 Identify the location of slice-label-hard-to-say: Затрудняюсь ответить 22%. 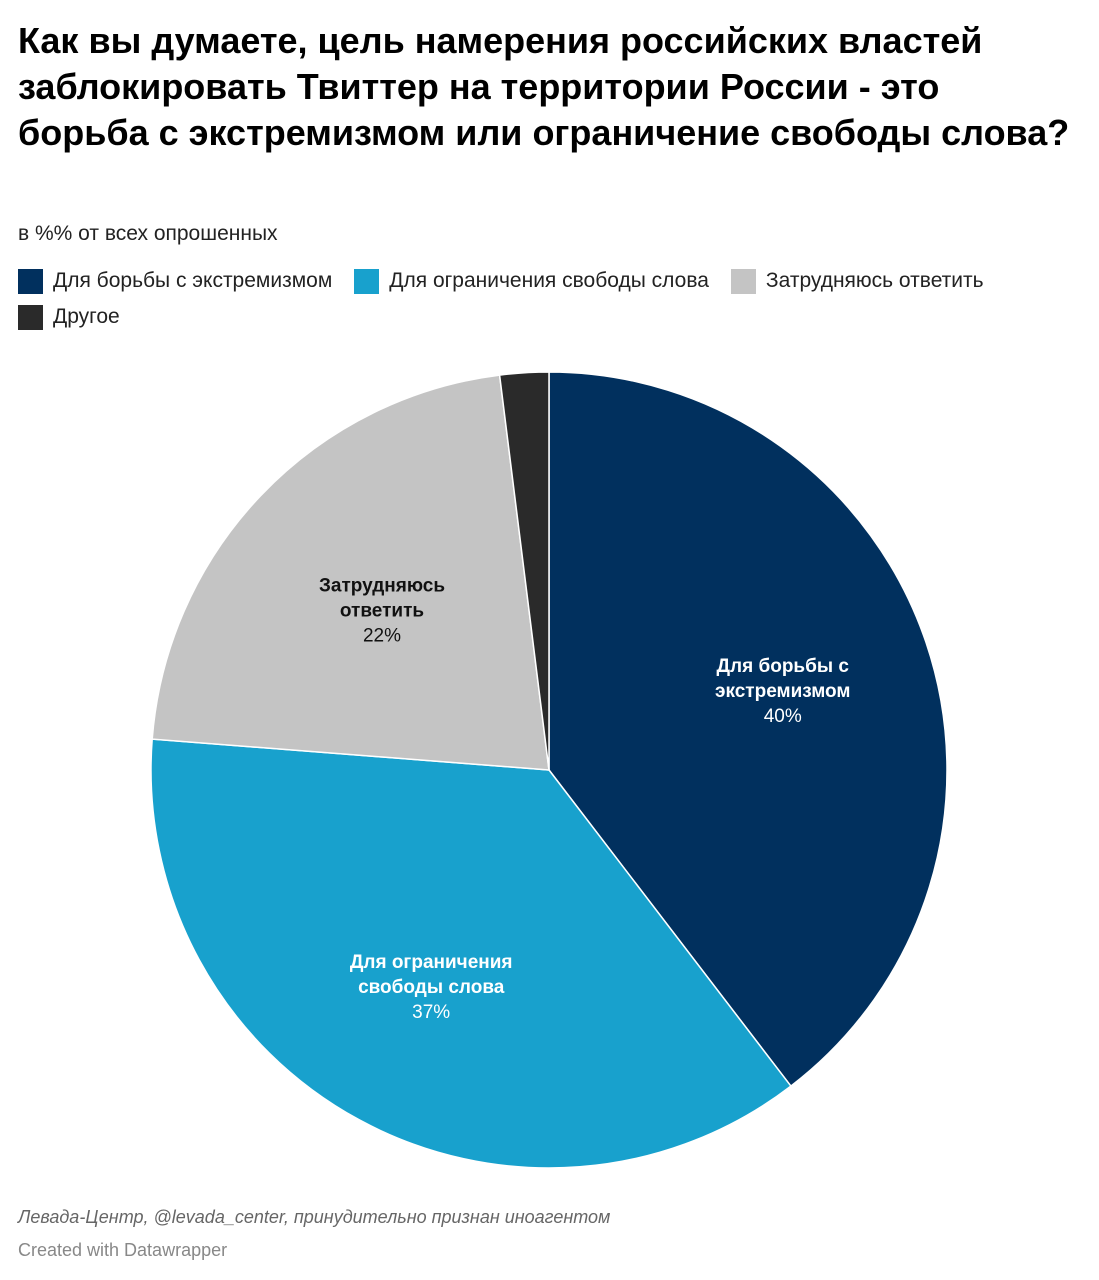
(382, 611).